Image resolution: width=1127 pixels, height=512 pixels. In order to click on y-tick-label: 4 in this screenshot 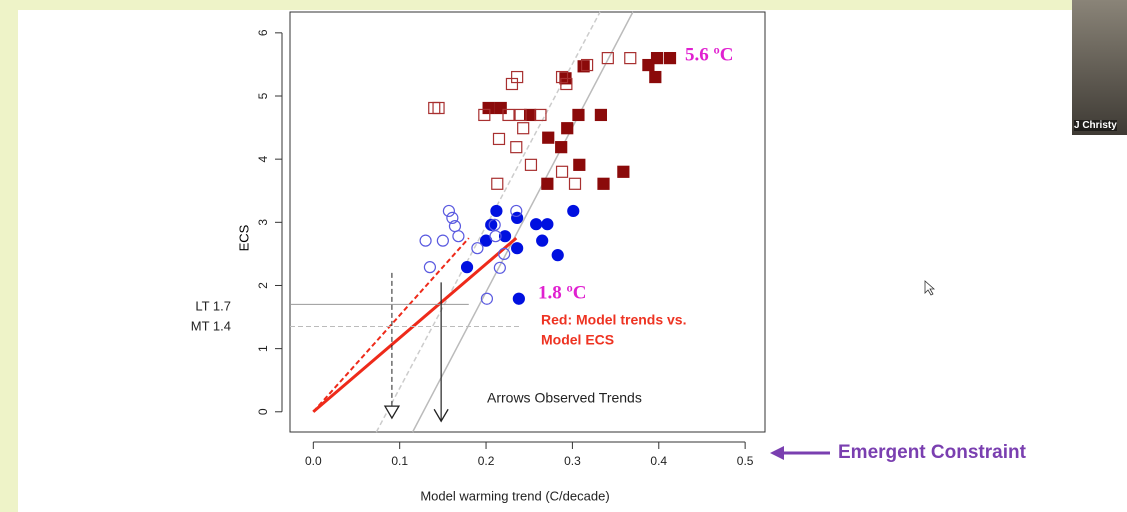, I will do `click(263, 159)`.